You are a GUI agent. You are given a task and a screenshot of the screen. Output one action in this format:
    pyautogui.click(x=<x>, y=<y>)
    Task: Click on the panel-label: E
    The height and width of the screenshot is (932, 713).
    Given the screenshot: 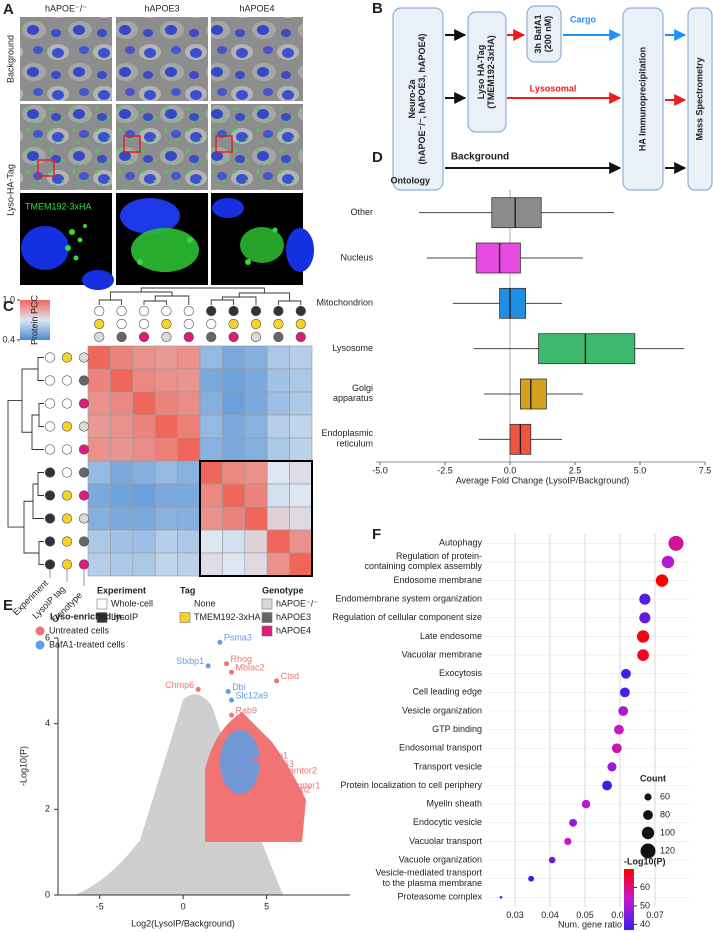 What is the action you would take?
    pyautogui.click(x=8, y=605)
    